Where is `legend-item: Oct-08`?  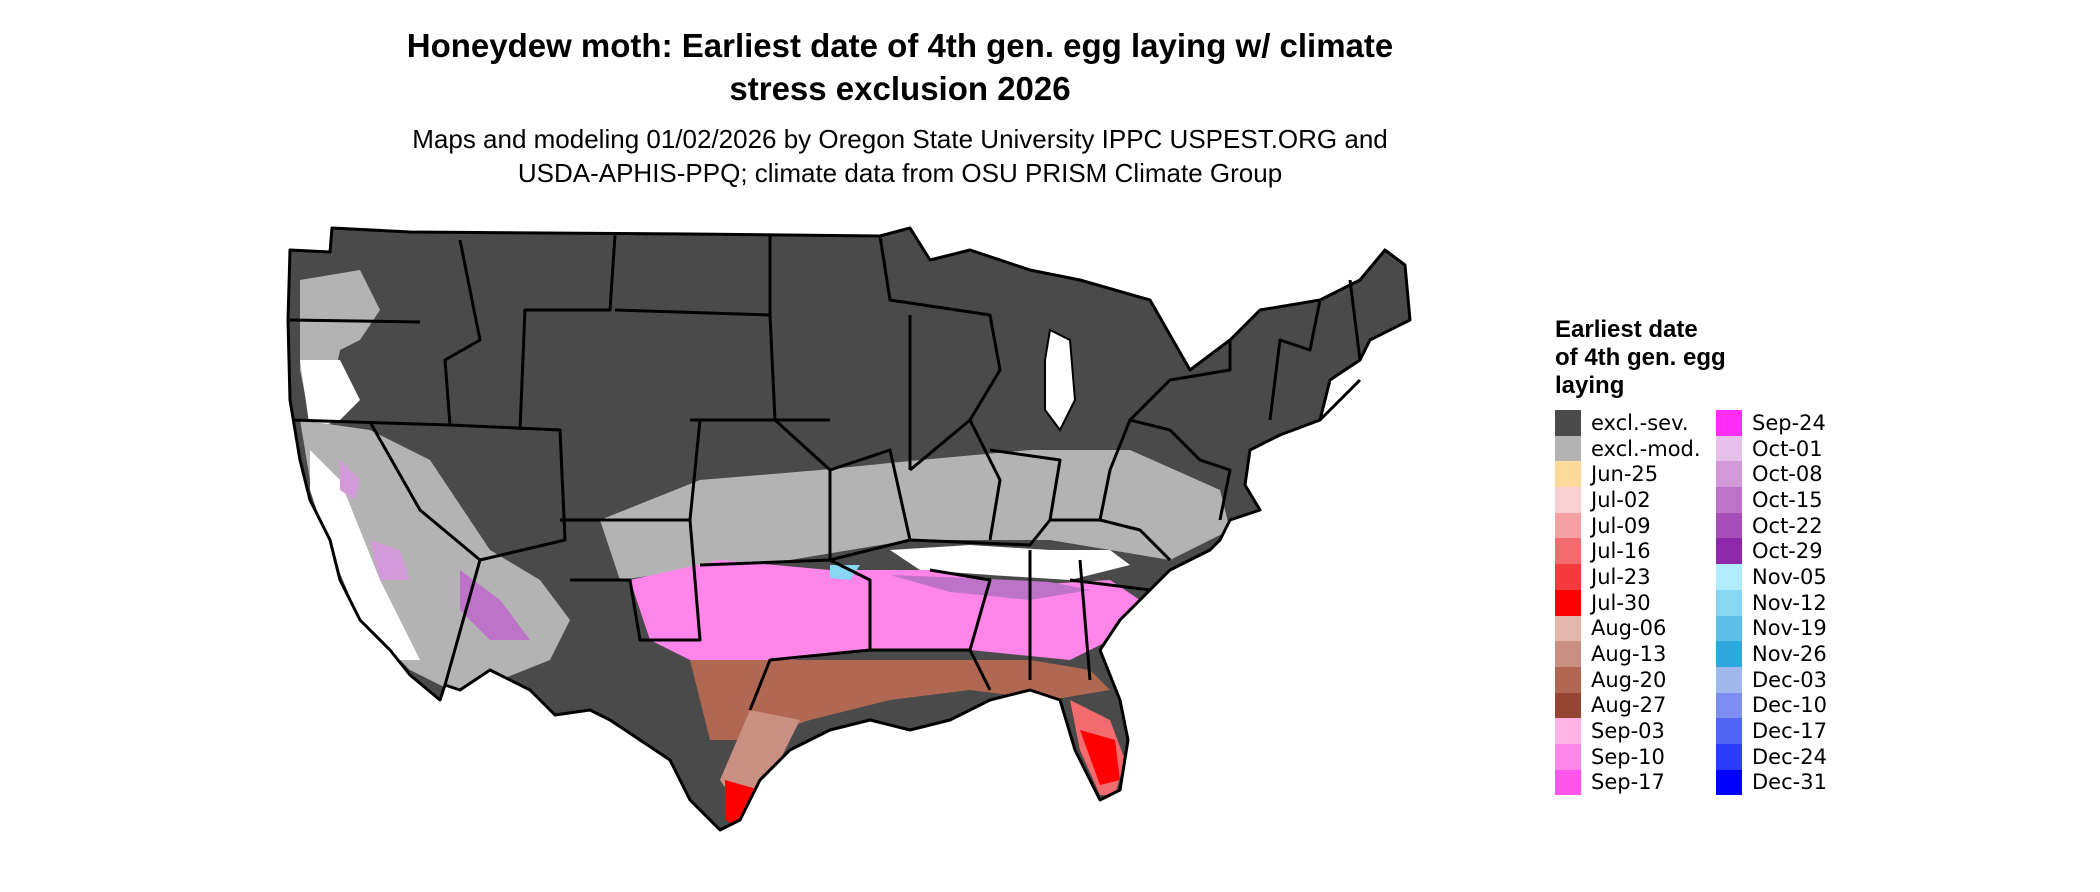 legend-item: Oct-08 is located at coordinates (1771, 474).